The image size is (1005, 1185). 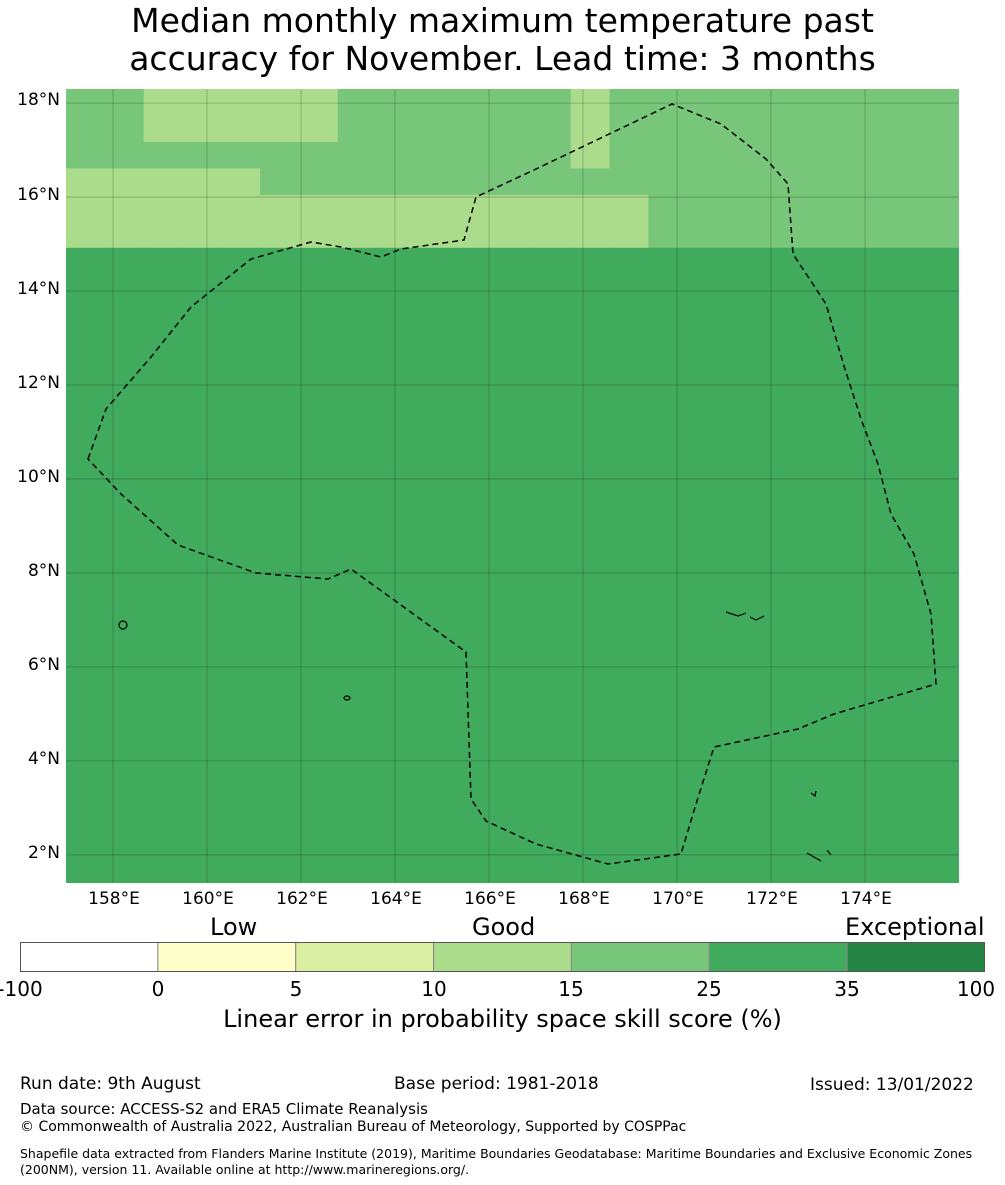 What do you see at coordinates (38, 383) in the screenshot?
I see `lat-tick-label: 12°N` at bounding box center [38, 383].